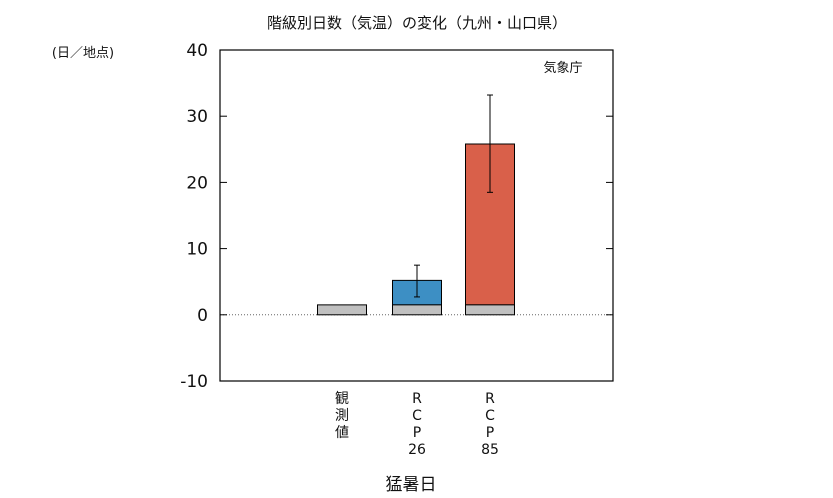  I want to click on x-category-label: 値, so click(342, 433).